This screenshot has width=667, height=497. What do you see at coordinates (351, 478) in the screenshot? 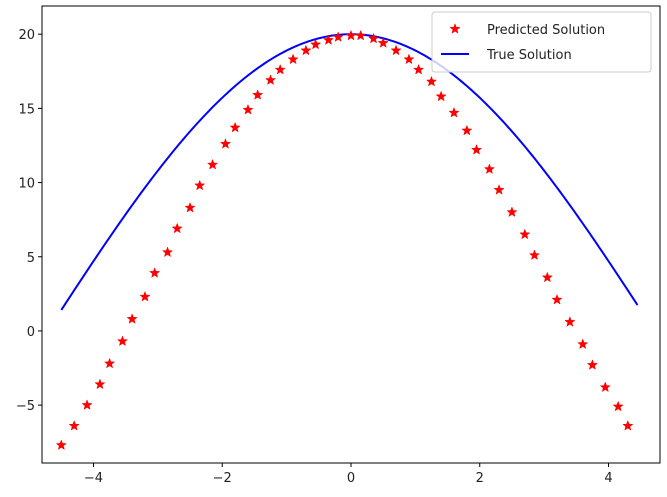
I see `x-tick-label: 0` at bounding box center [351, 478].